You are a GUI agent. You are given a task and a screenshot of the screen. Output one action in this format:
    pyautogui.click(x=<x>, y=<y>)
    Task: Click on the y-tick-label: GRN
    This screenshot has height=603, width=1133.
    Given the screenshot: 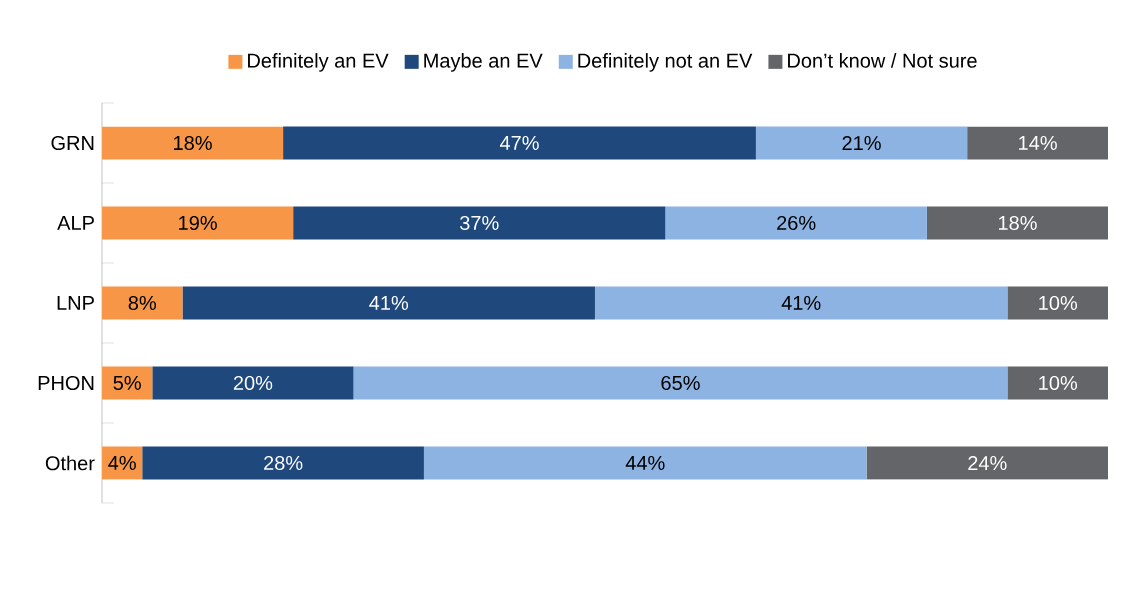 What is the action you would take?
    pyautogui.click(x=72, y=143)
    